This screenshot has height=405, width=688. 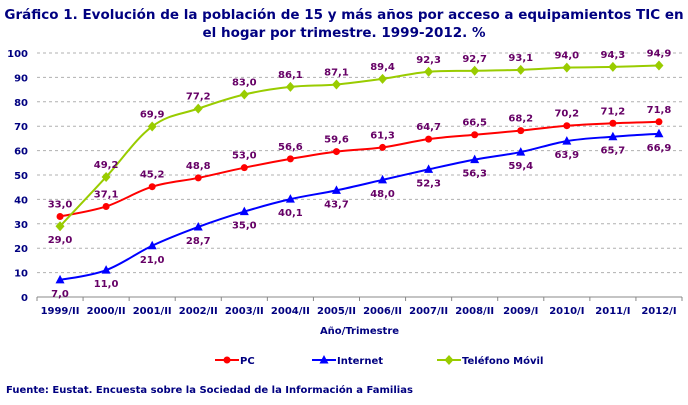 What do you see at coordinates (106, 165) in the screenshot?
I see `data-label: 49,2` at bounding box center [106, 165].